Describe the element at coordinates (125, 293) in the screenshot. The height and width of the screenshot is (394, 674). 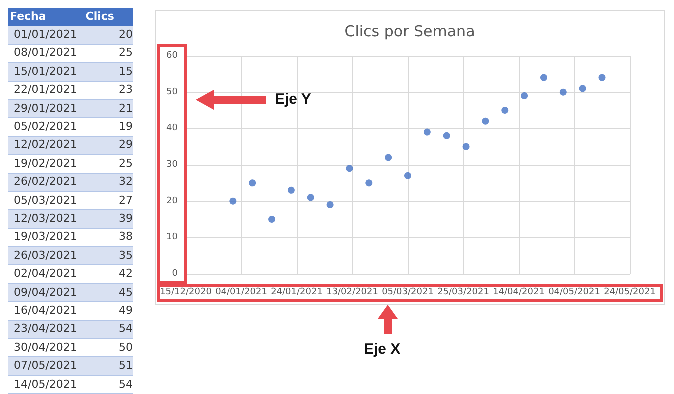
I see `data-label: 45` at that location.